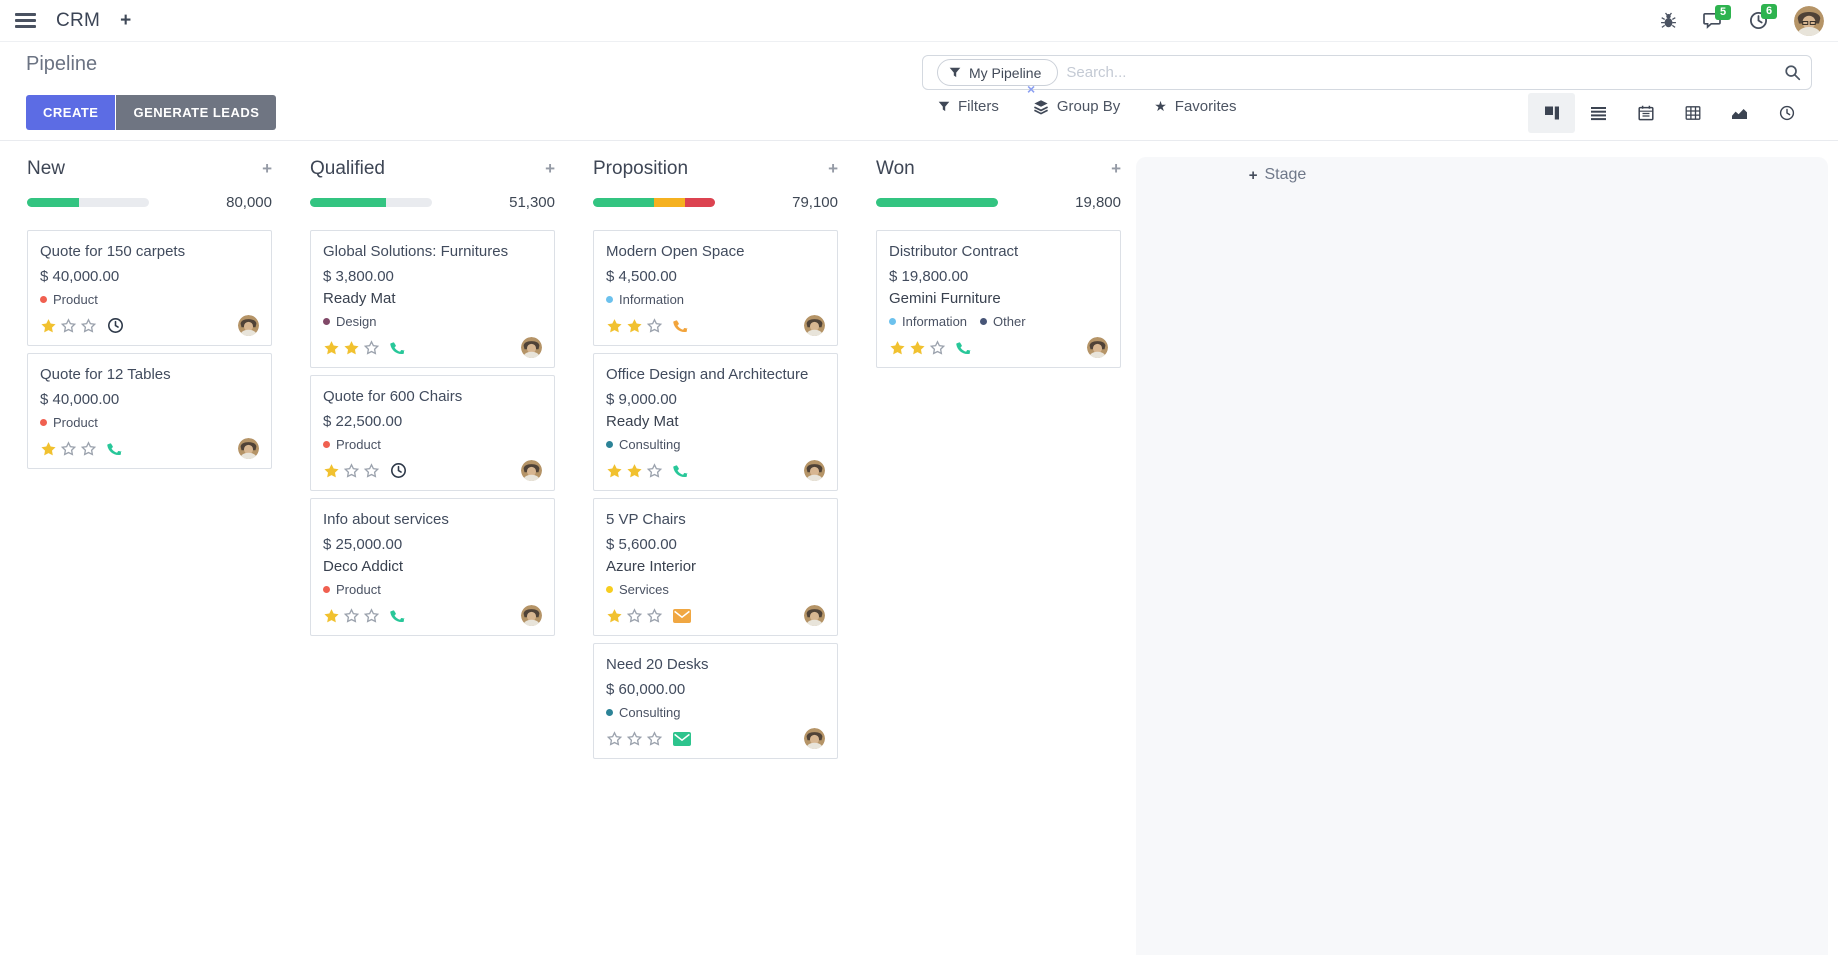 This screenshot has height=955, width=1838. What do you see at coordinates (1739, 113) in the screenshot?
I see `graph-view-button` at bounding box center [1739, 113].